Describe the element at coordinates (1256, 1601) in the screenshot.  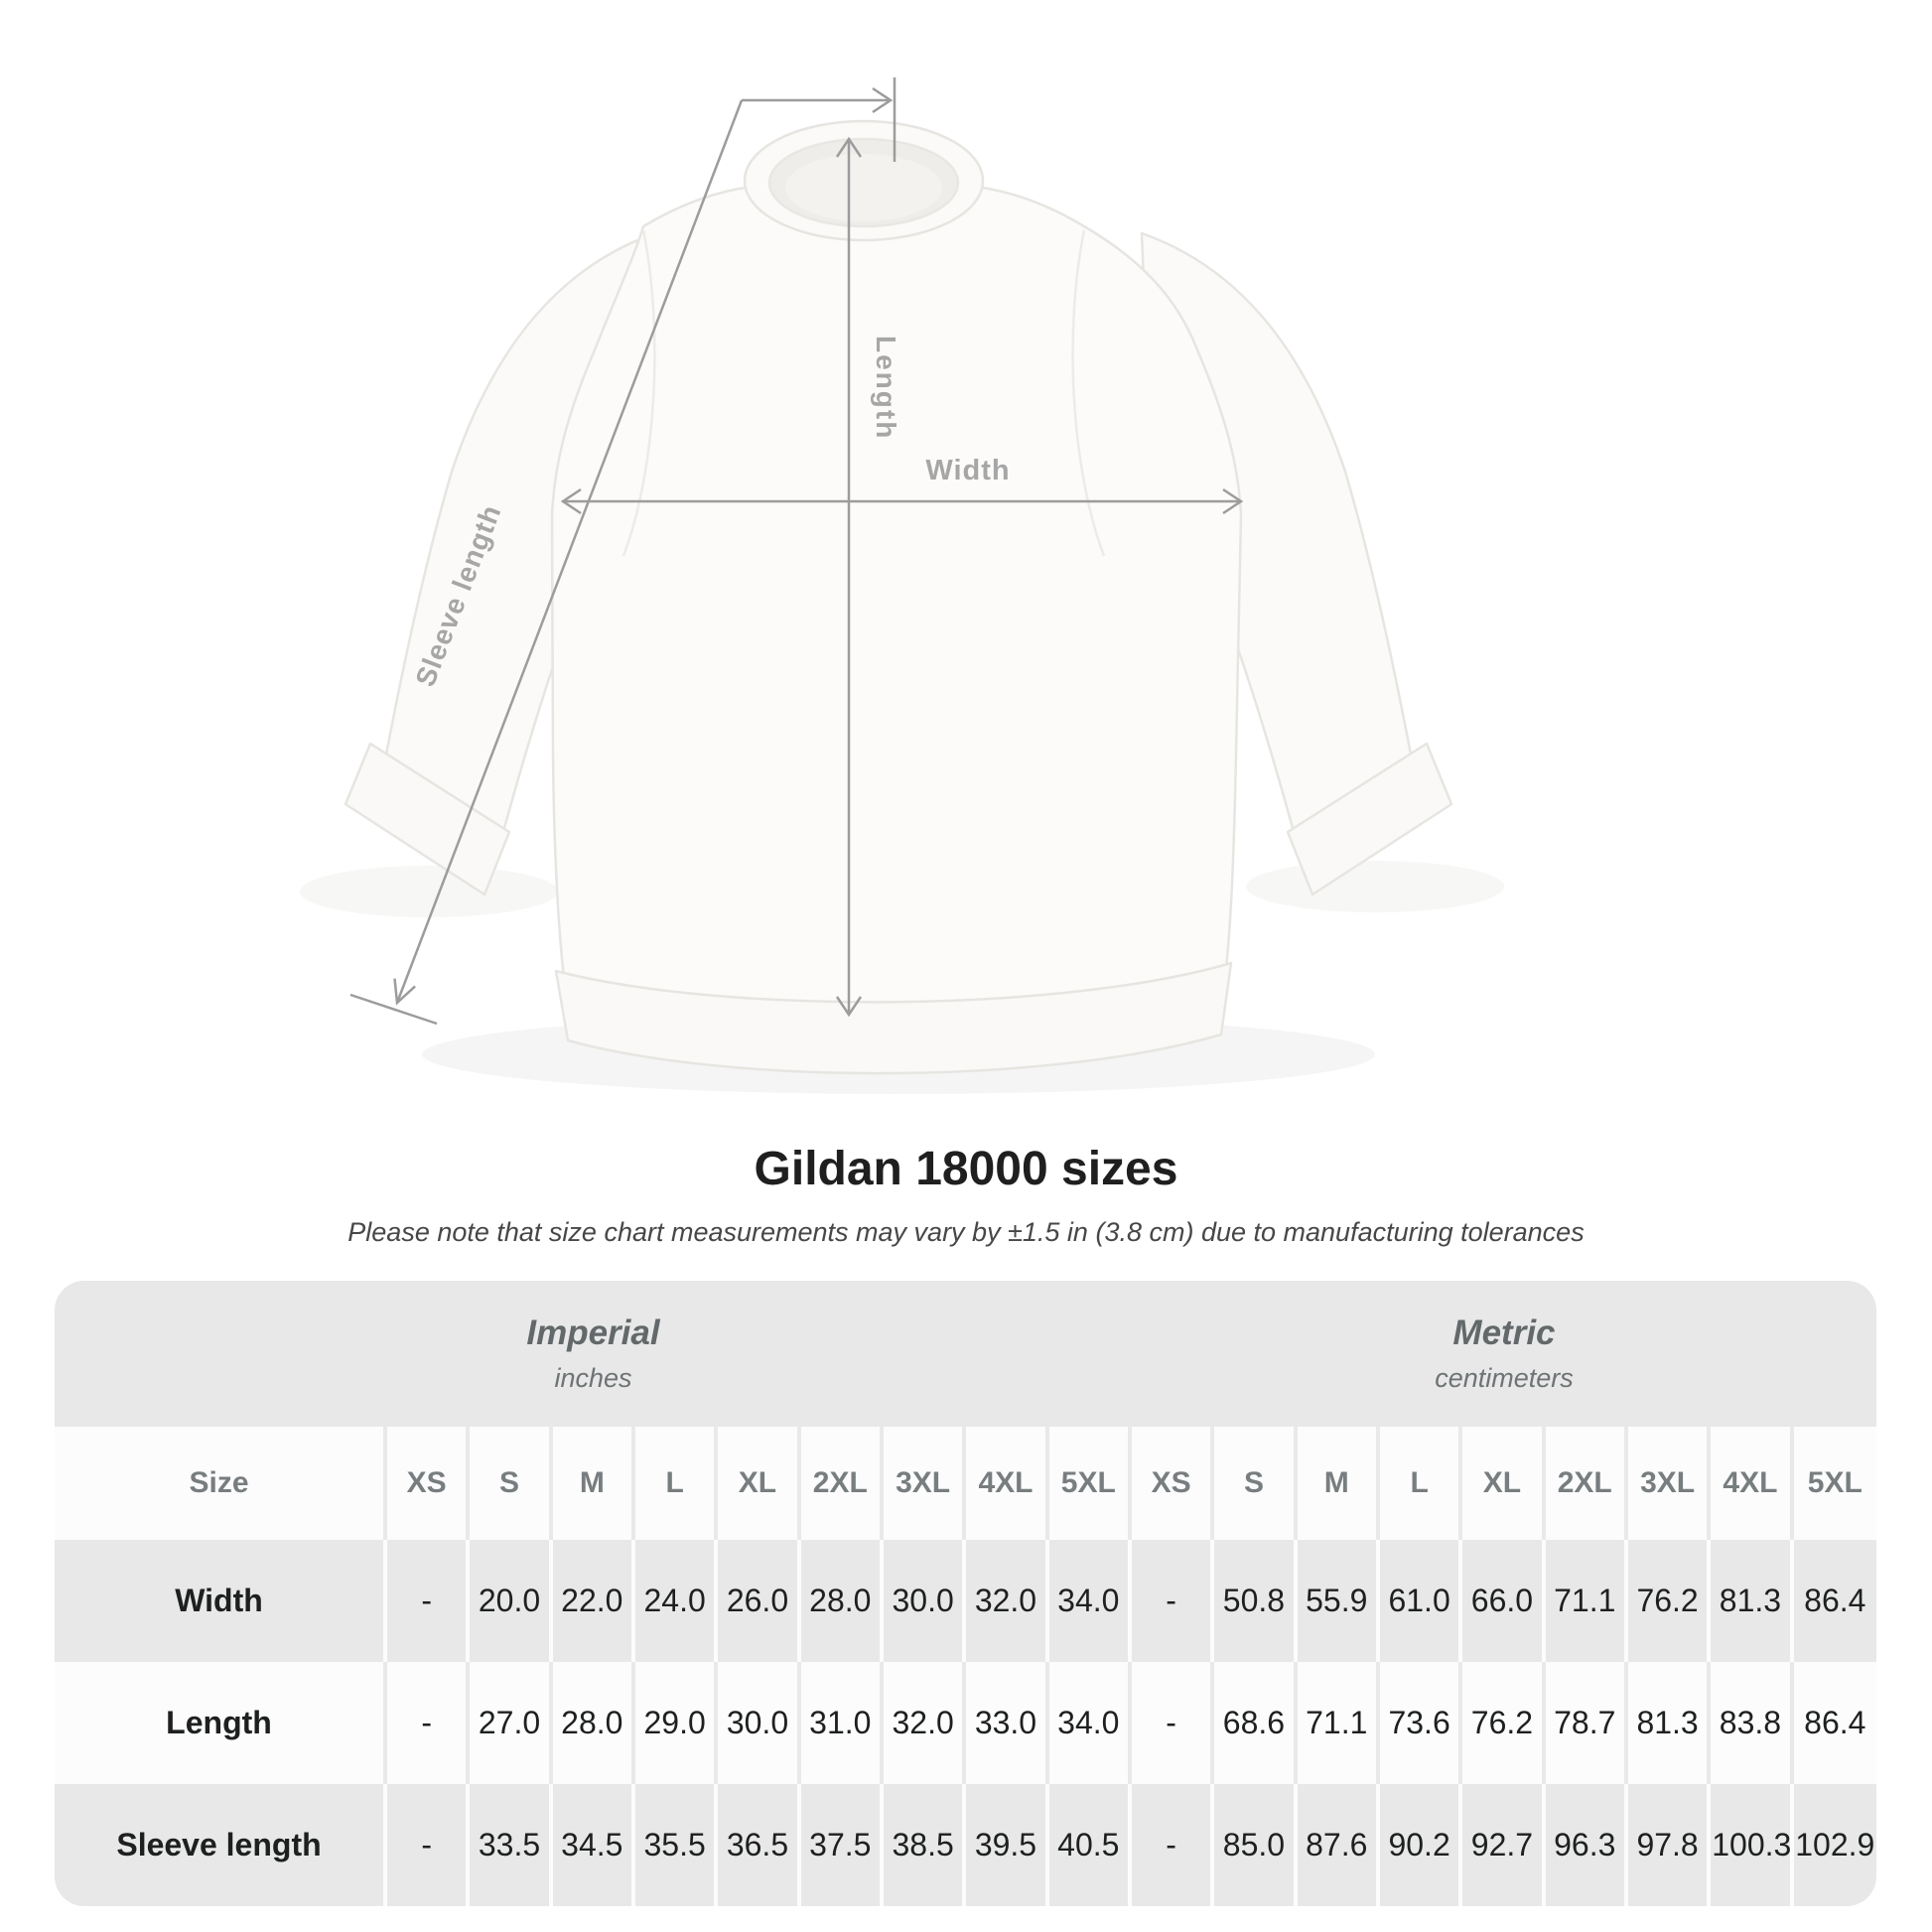
I see `value-cell: 50.8` at that location.